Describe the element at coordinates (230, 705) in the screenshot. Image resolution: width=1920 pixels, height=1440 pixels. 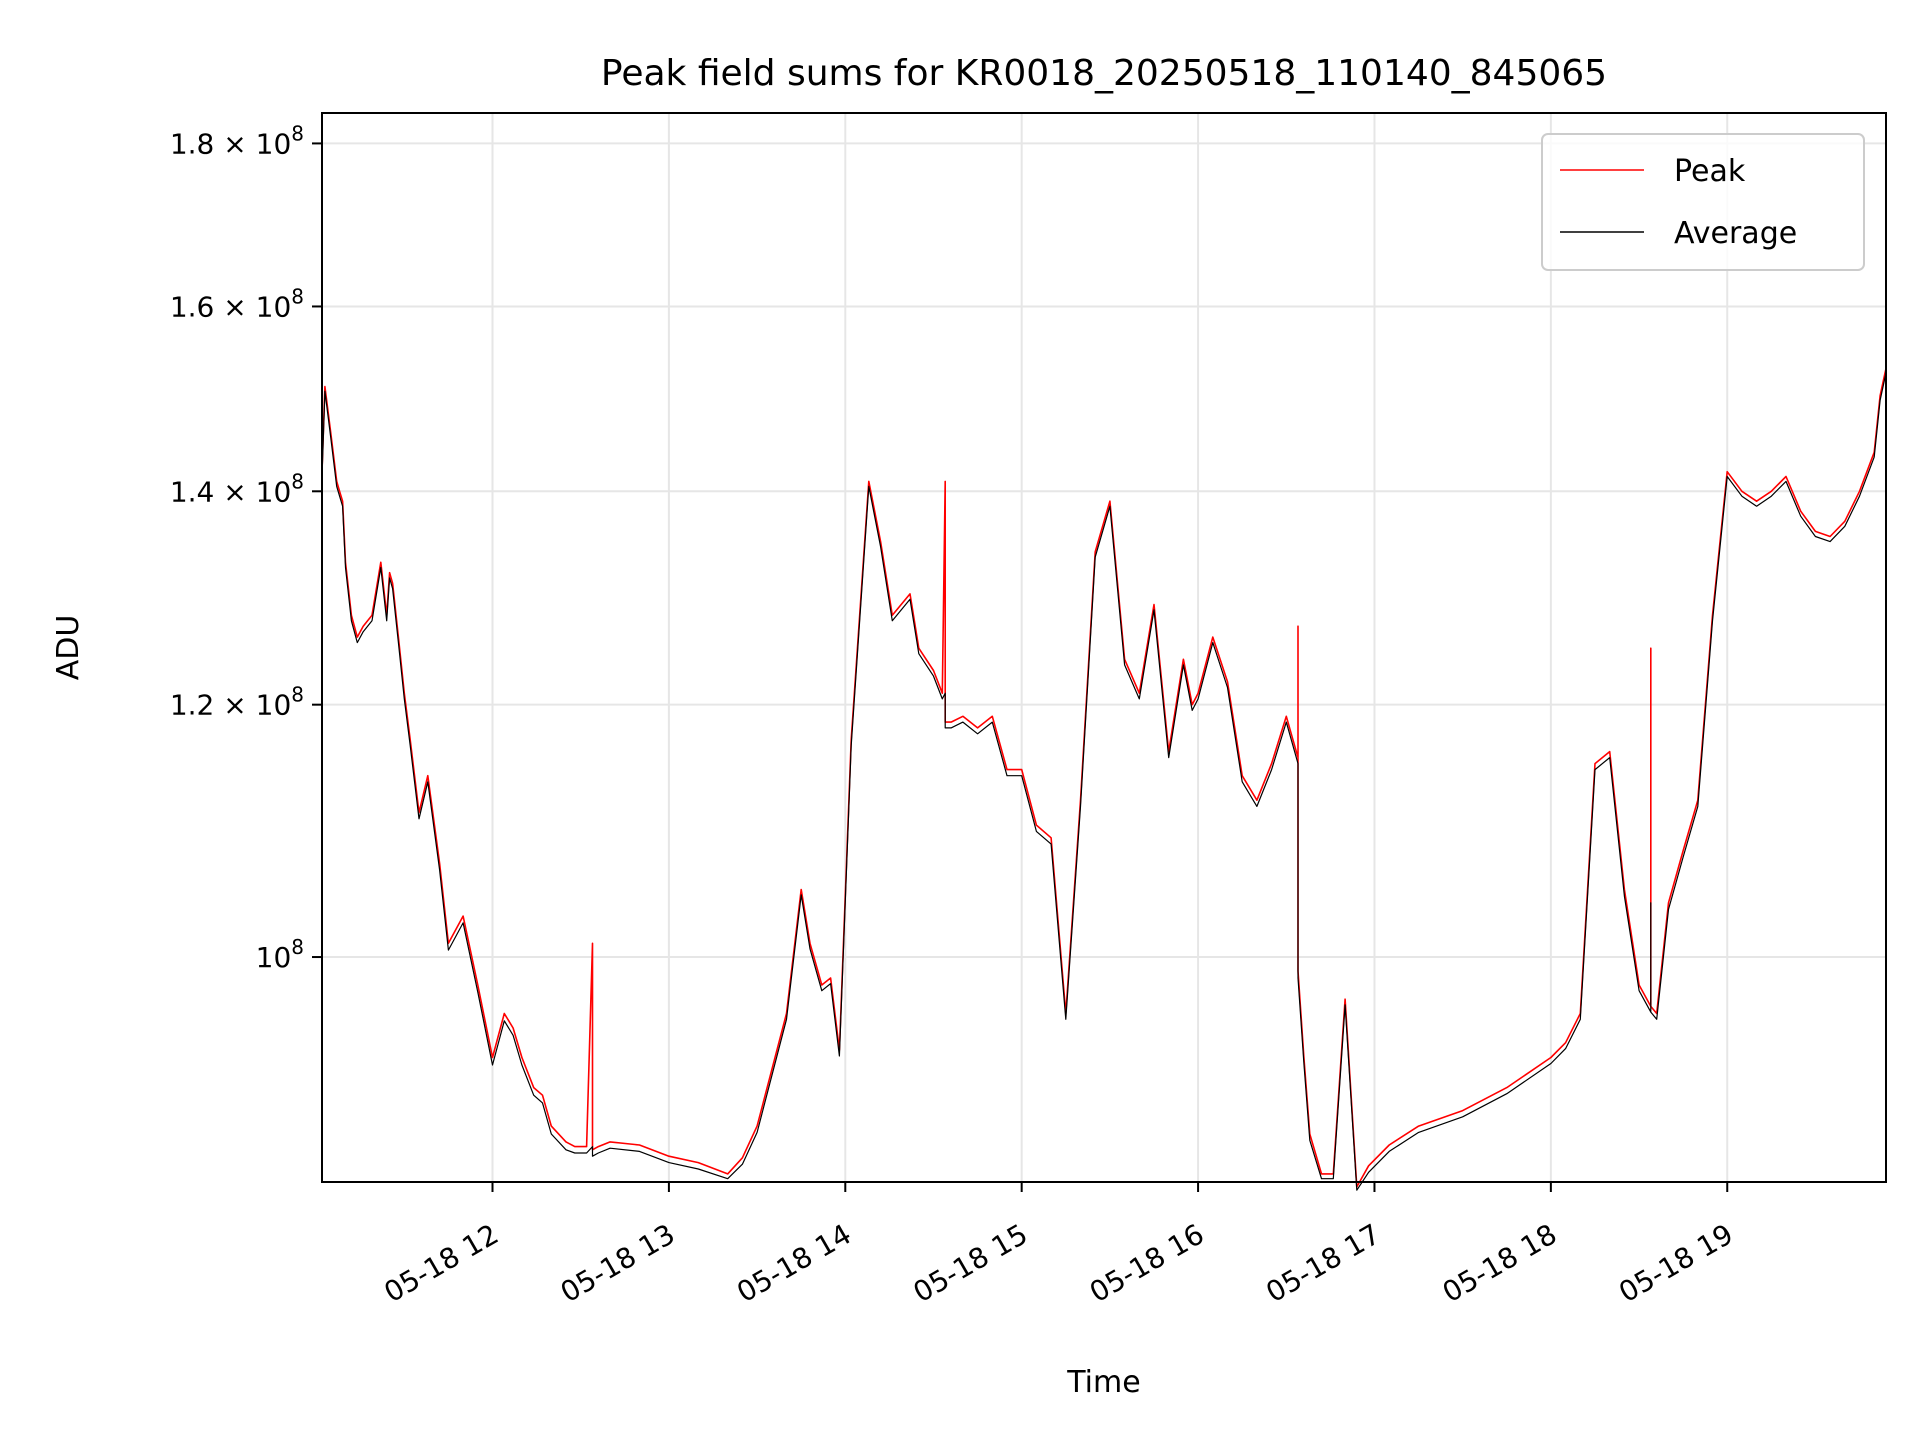
I see `y-tick-mantissa: 1.2 × 10` at that location.